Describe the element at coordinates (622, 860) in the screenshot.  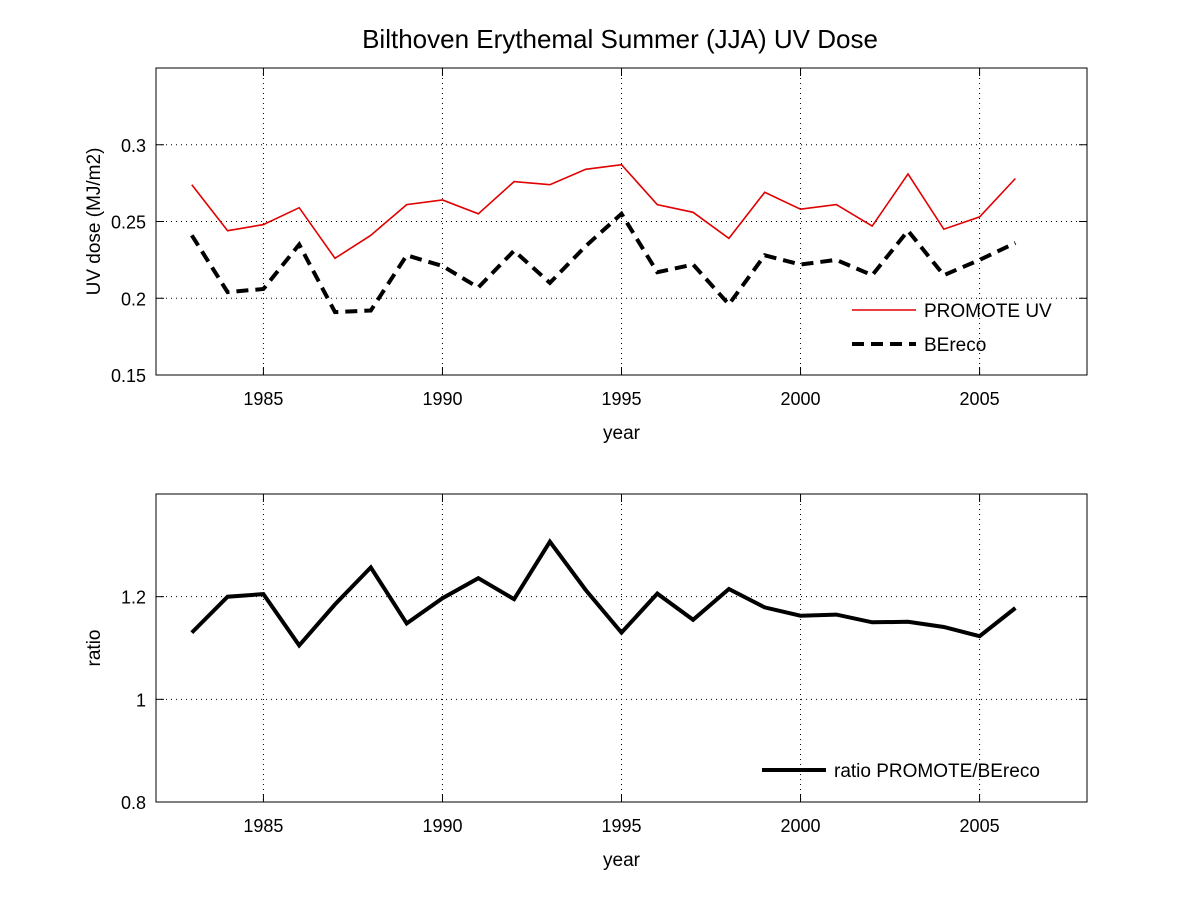
I see `bottom-x-axis-label: year` at that location.